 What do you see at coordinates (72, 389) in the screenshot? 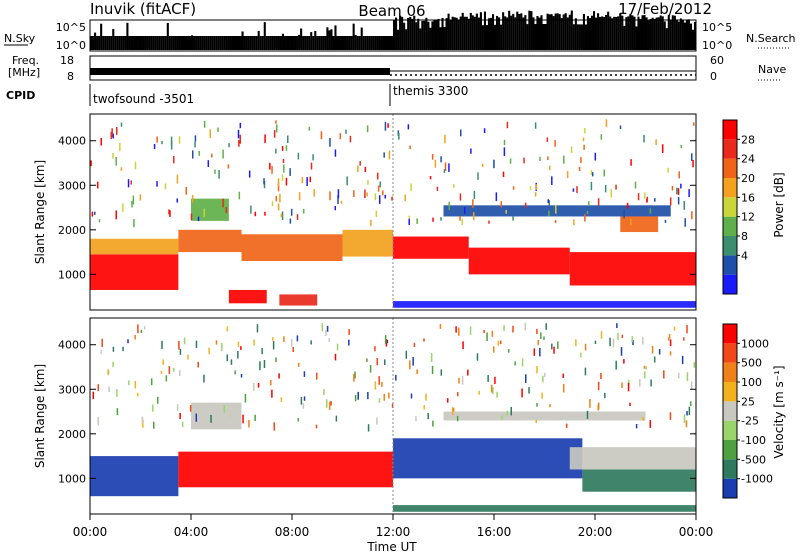
I see `y-tick-label: 3000` at bounding box center [72, 389].